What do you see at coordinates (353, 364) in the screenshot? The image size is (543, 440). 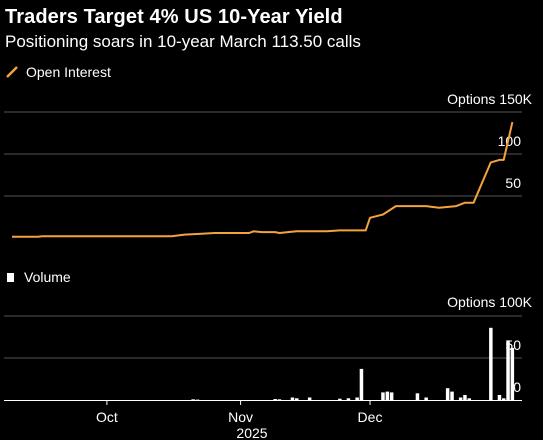 I see `volume-bars` at bounding box center [353, 364].